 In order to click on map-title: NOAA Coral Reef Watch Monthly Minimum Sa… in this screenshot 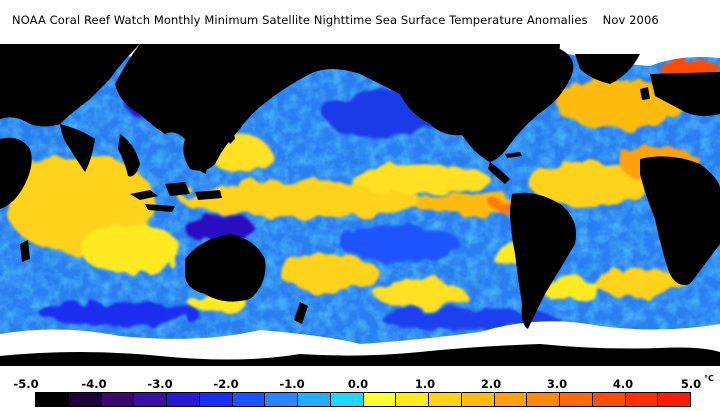, I will do `click(335, 20)`.